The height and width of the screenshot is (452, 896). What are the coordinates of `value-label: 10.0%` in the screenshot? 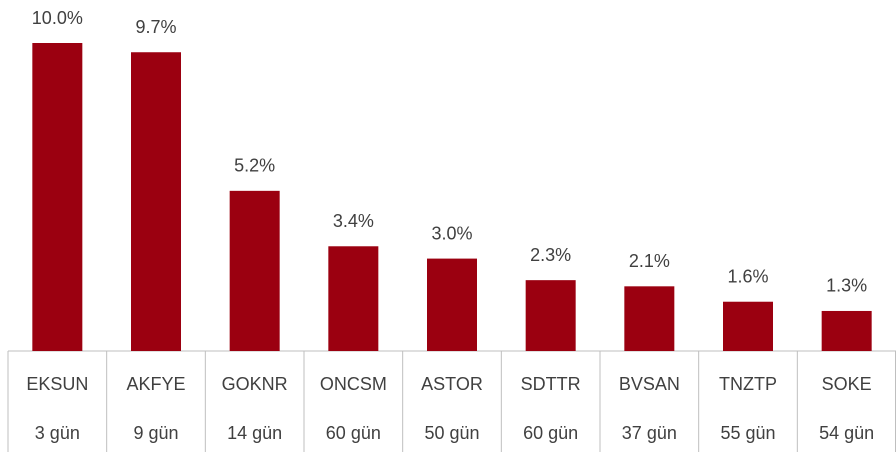 It's located at (57, 18).